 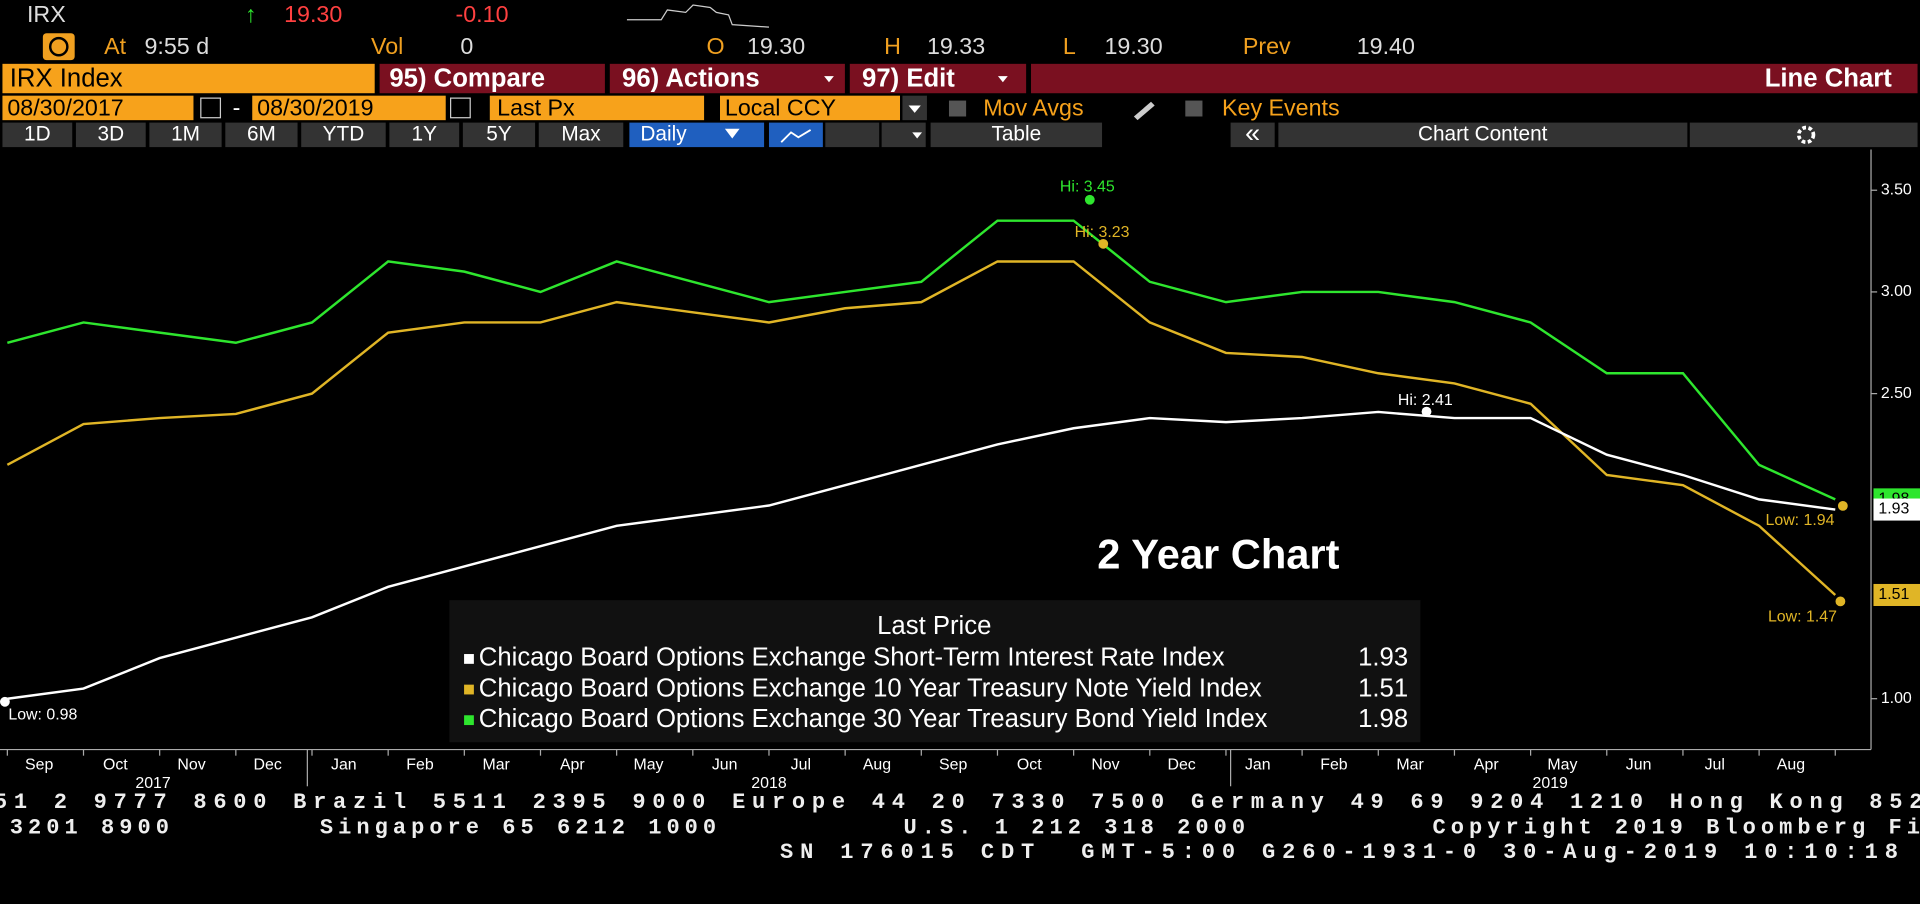 I want to click on y-tick-label: 3.50, so click(x=1896, y=189).